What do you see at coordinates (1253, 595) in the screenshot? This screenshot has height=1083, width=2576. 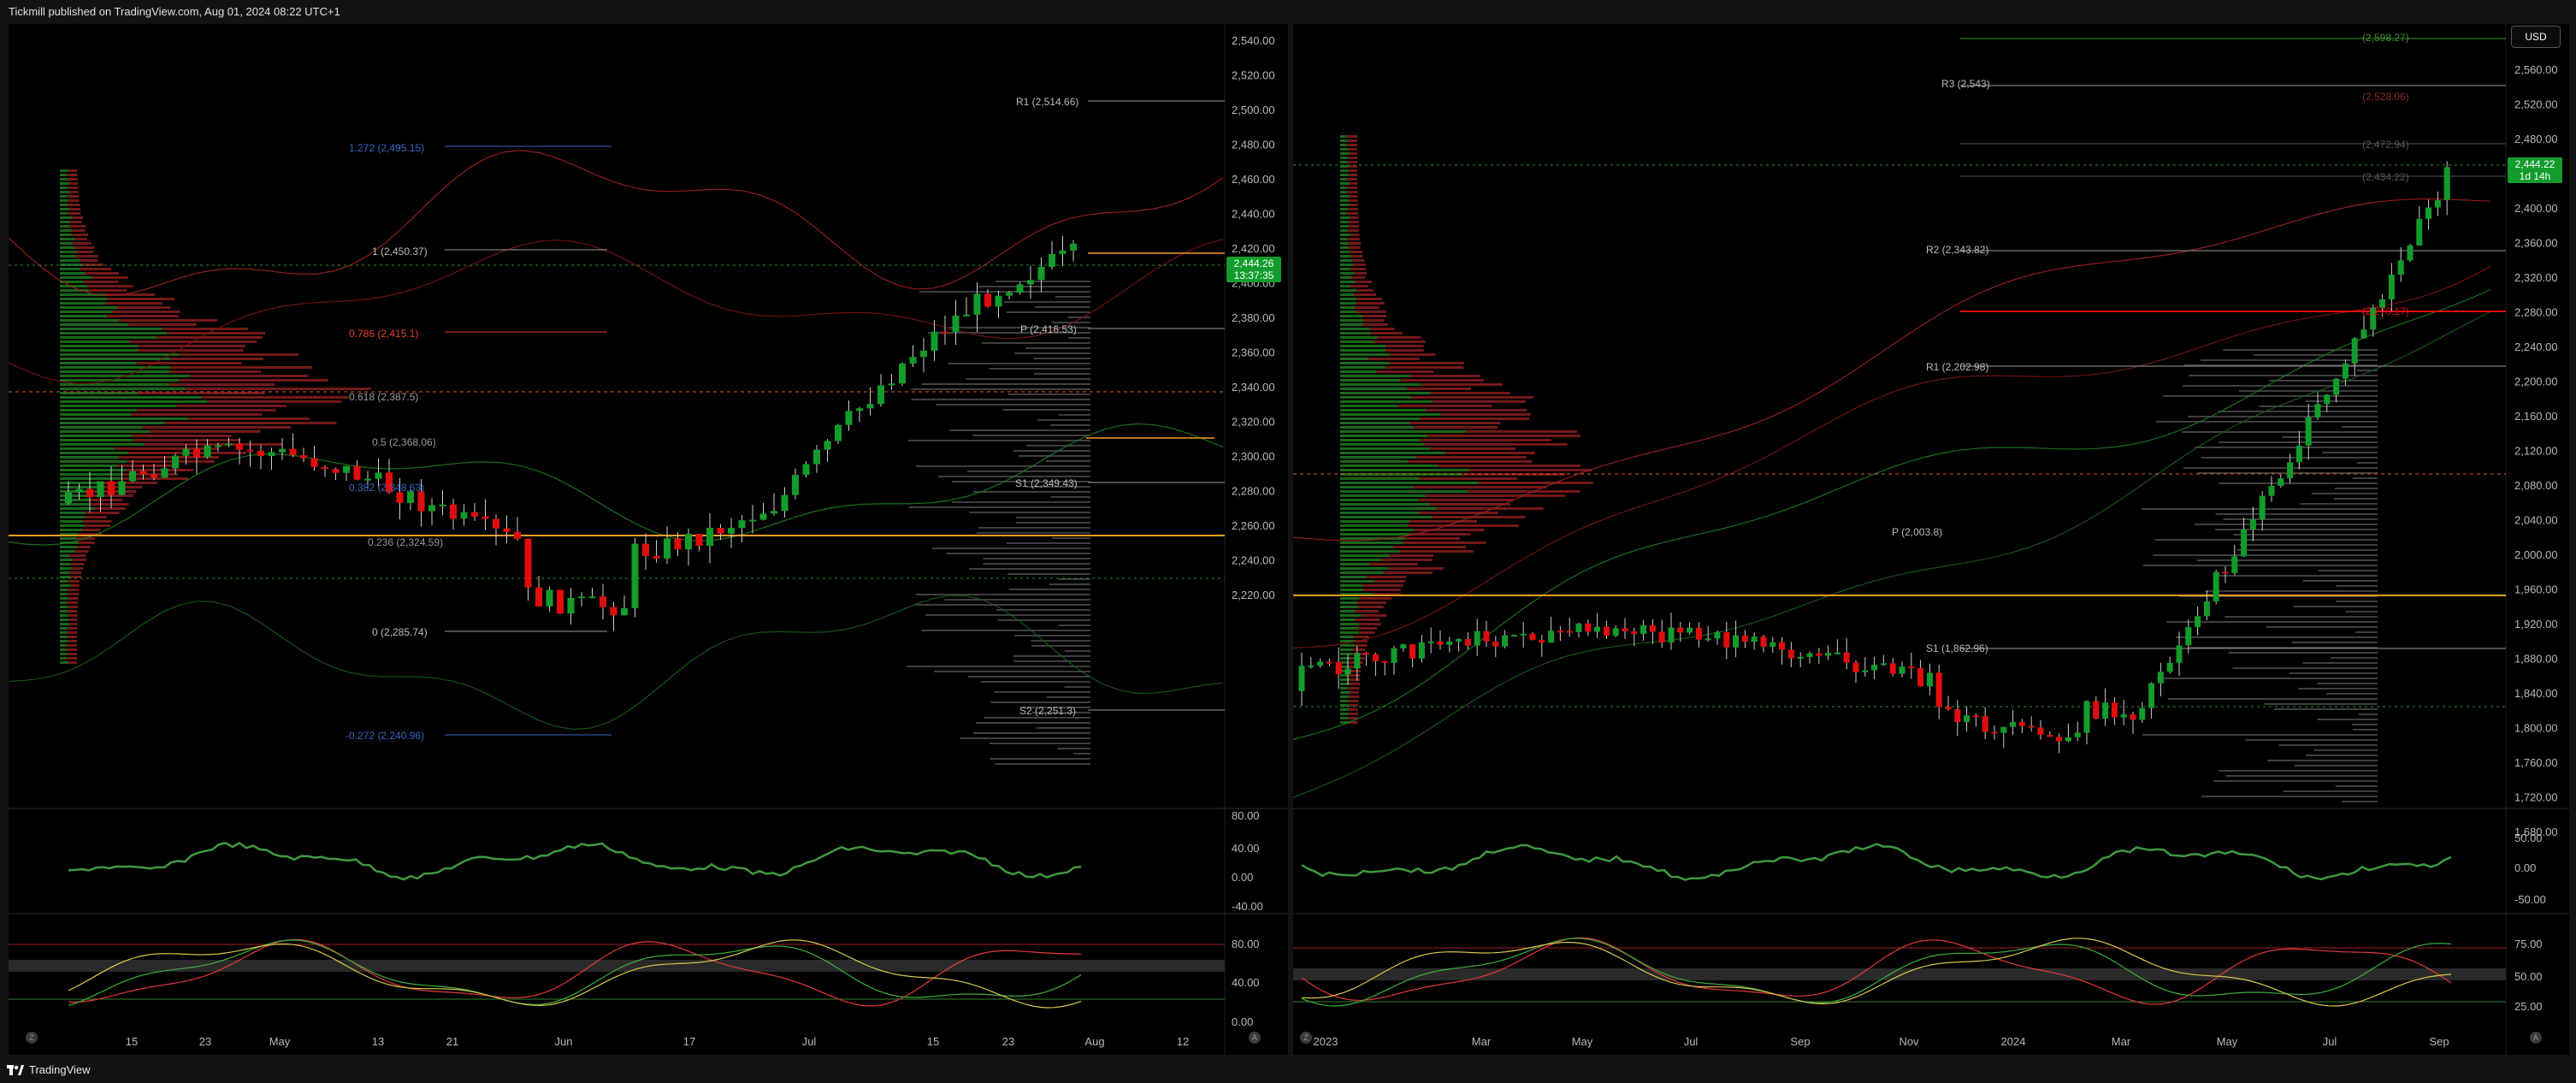 I see `price-axis-label: 2,220.00` at bounding box center [1253, 595].